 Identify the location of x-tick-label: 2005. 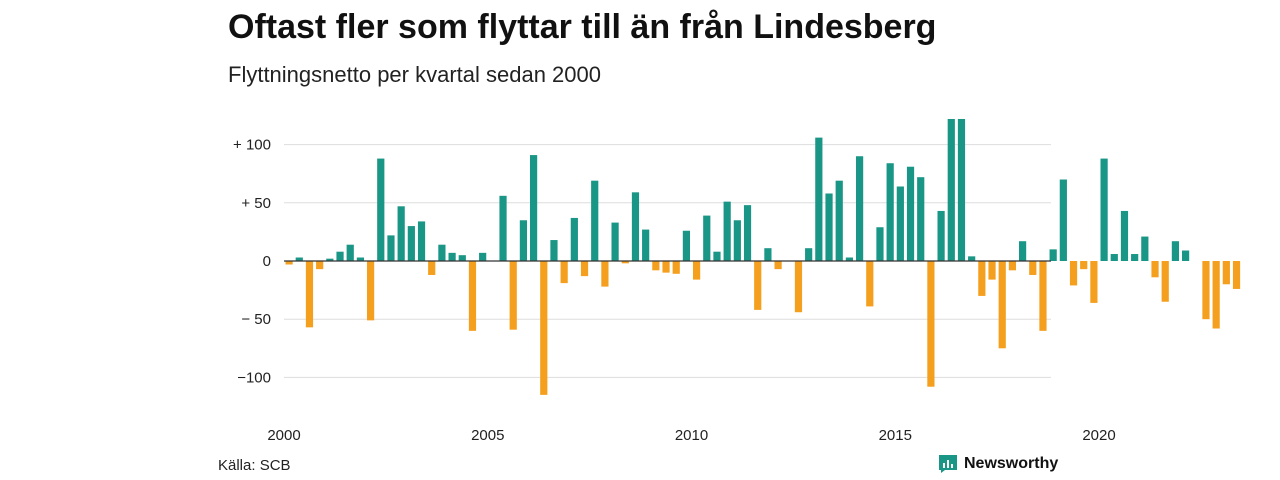
(487, 435).